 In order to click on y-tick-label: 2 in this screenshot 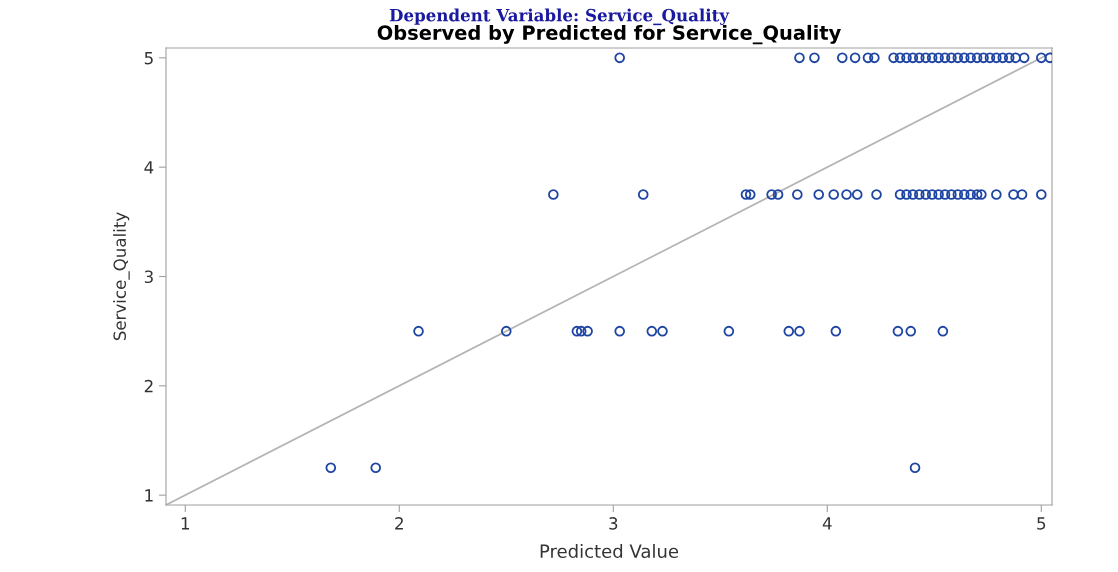, I will do `click(148, 386)`.